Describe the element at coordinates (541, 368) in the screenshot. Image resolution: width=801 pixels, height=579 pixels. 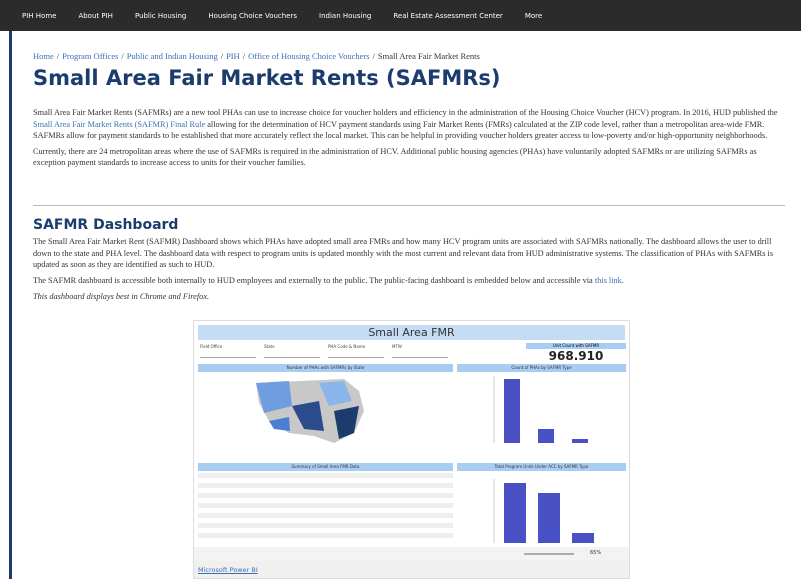
I see `panel-header: Count of PHAs by SAFMR Type` at that location.